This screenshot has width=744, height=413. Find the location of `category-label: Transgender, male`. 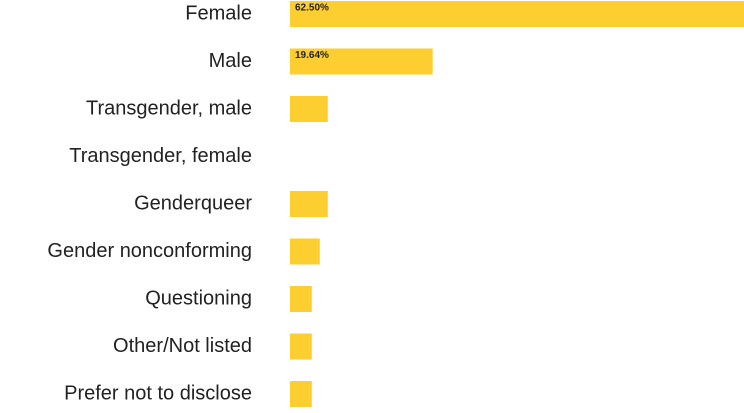

category-label: Transgender, male is located at coordinates (169, 108).